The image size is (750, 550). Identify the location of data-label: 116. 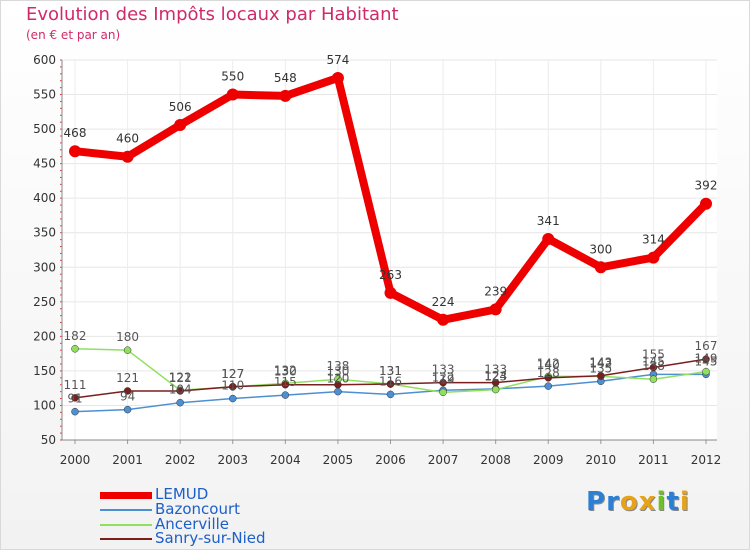
(390, 381).